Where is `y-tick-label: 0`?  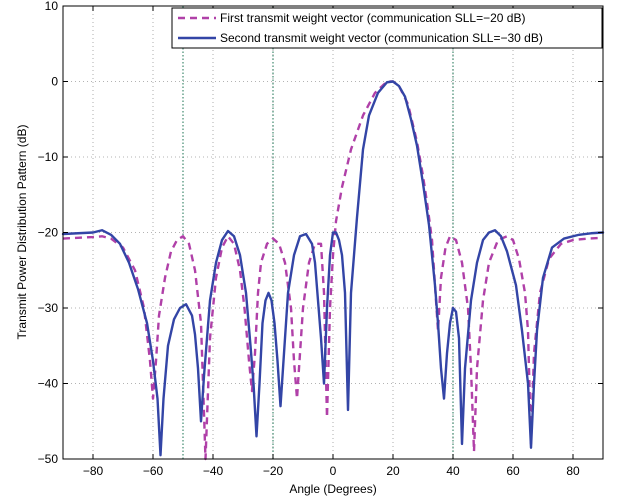
y-tick-label: 0 is located at coordinates (54, 82).